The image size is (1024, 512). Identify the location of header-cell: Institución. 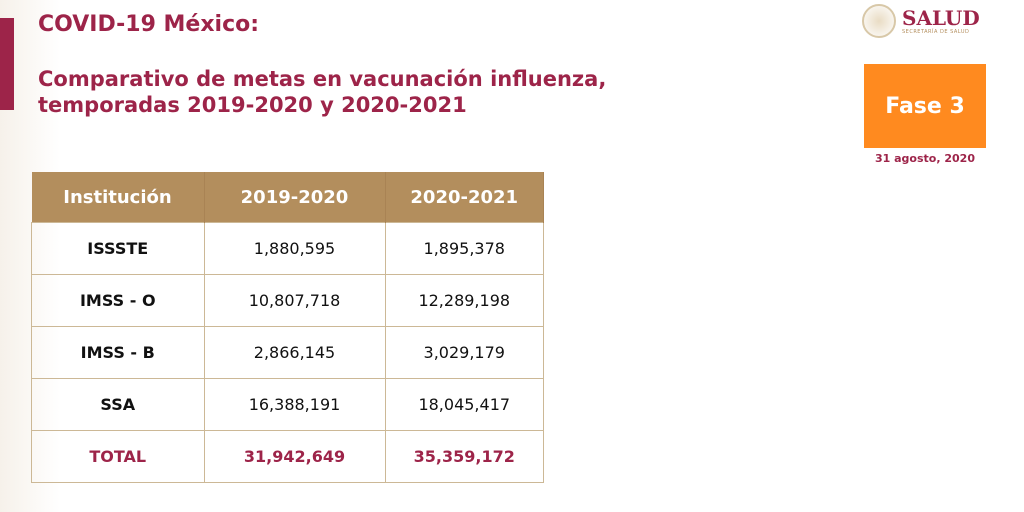
(118, 197).